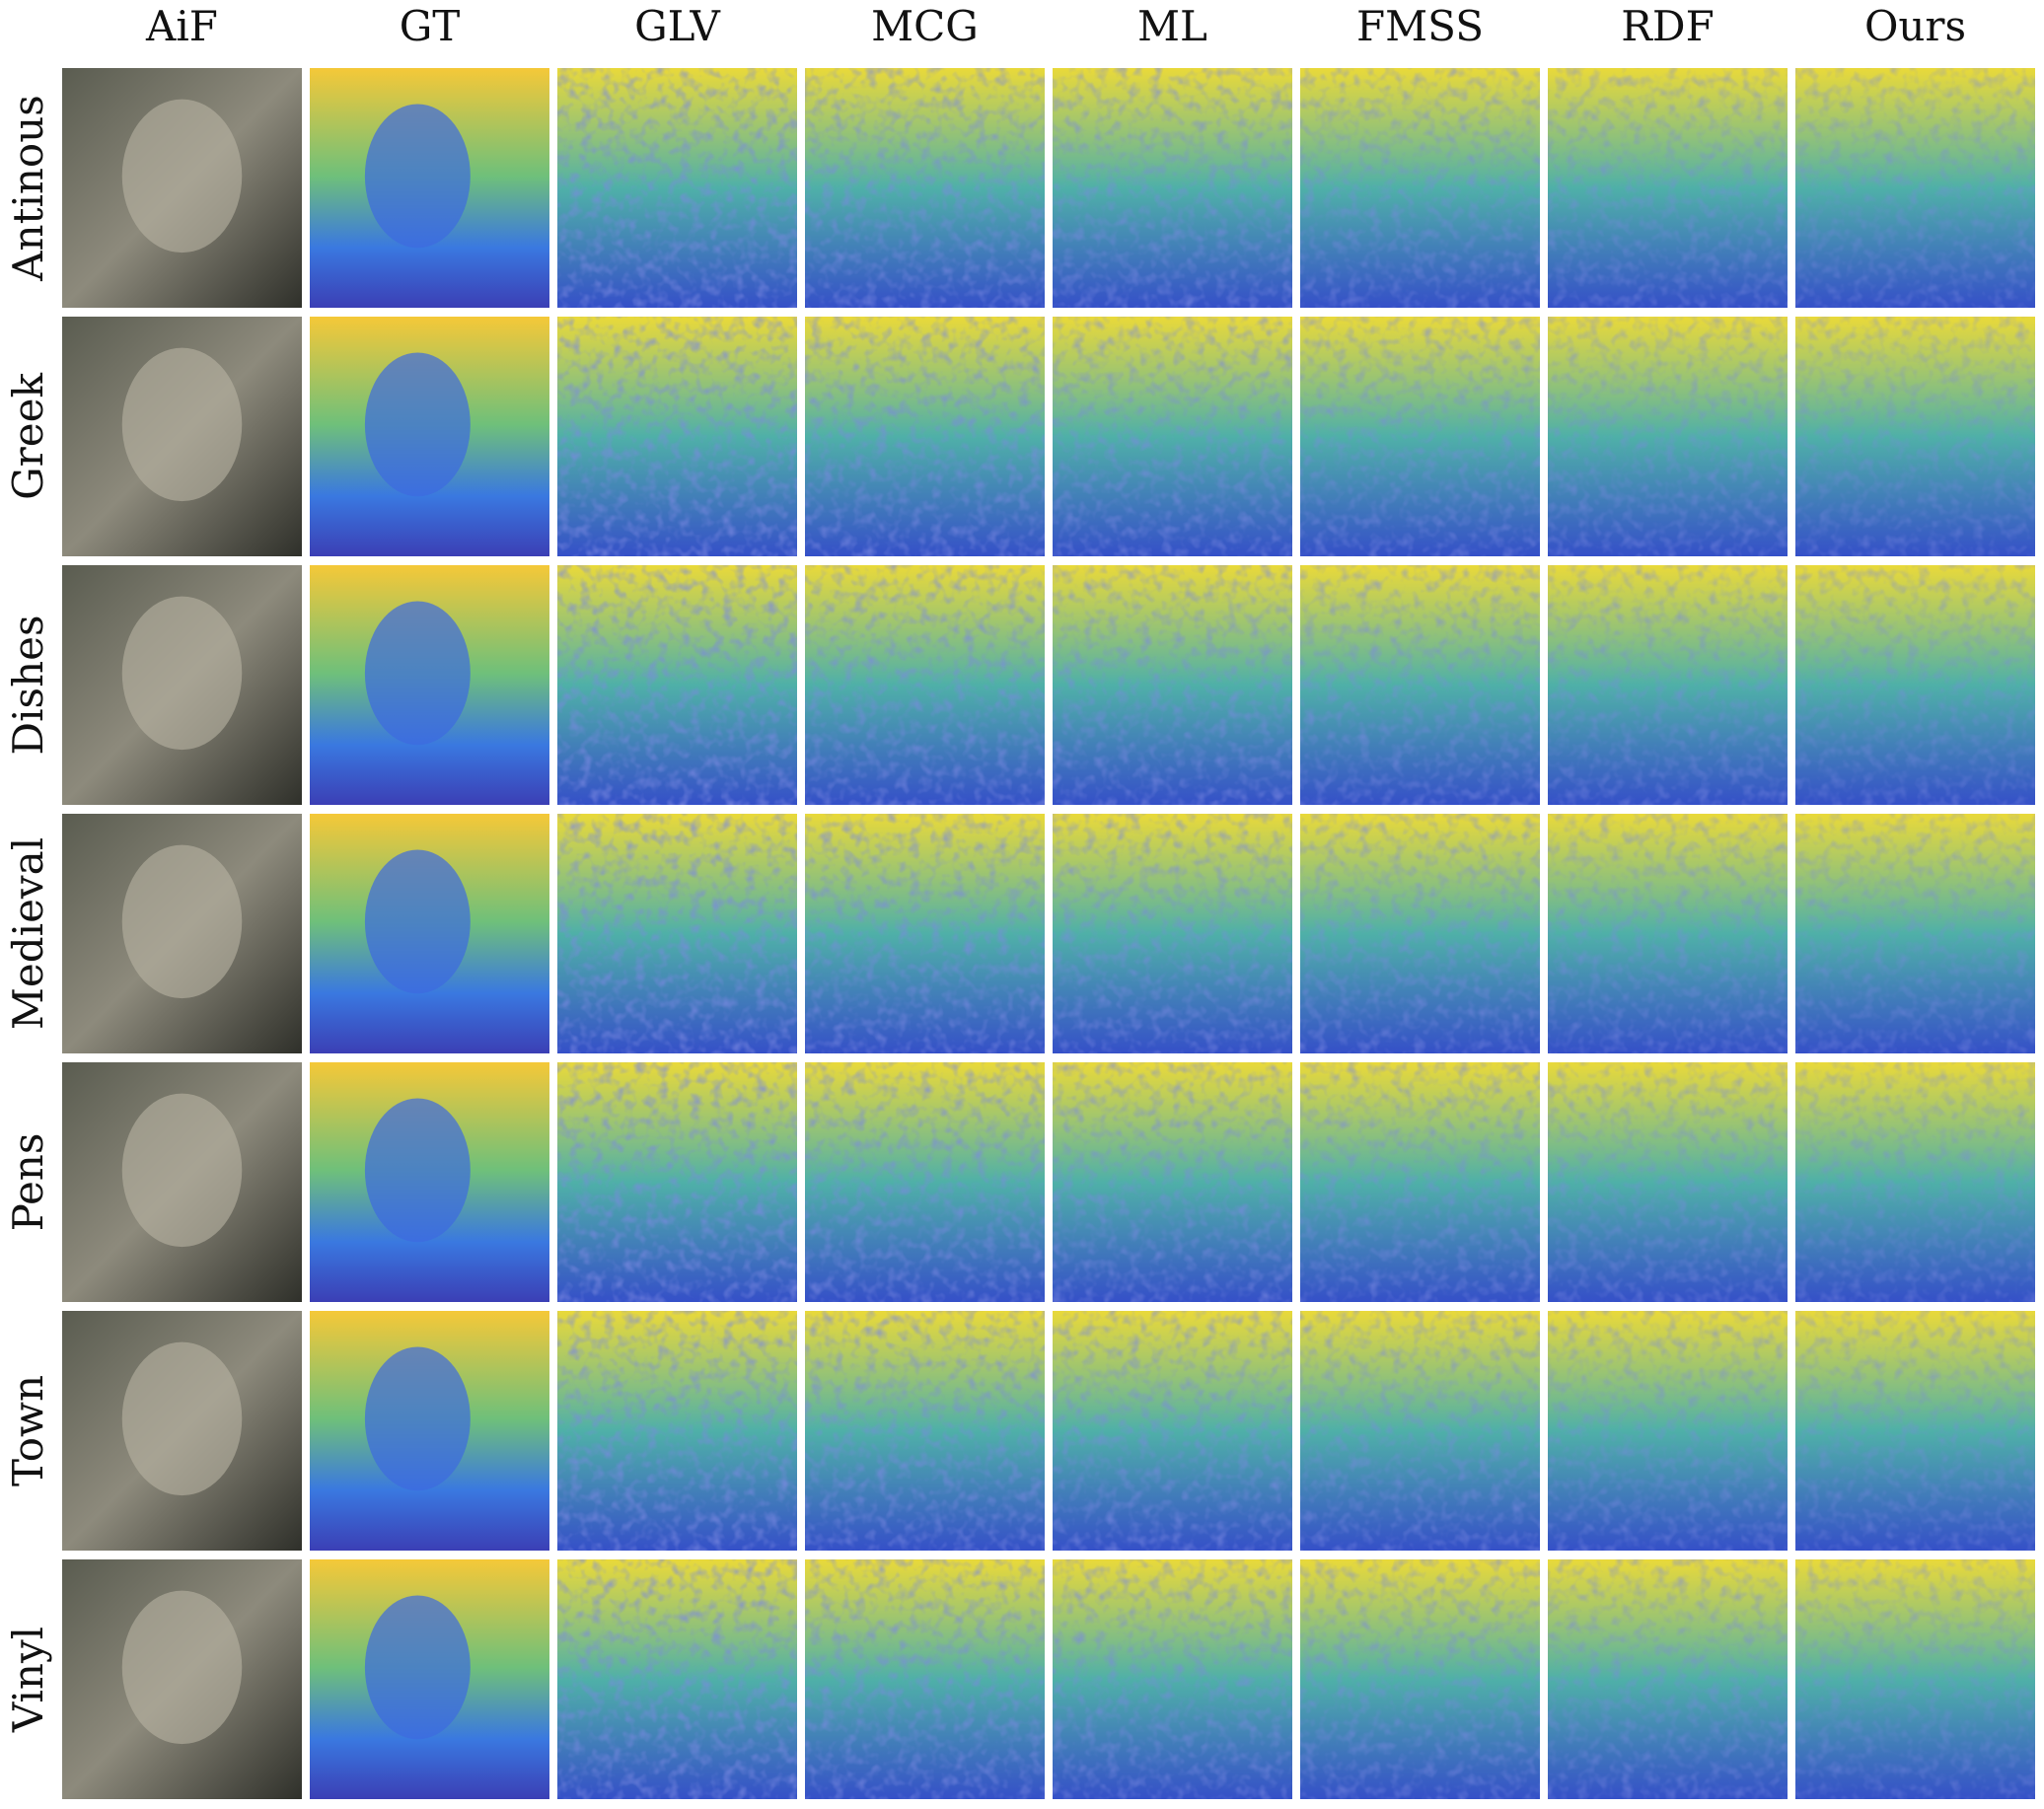 The height and width of the screenshot is (1809, 2044). I want to click on column-header: ML, so click(1172, 26).